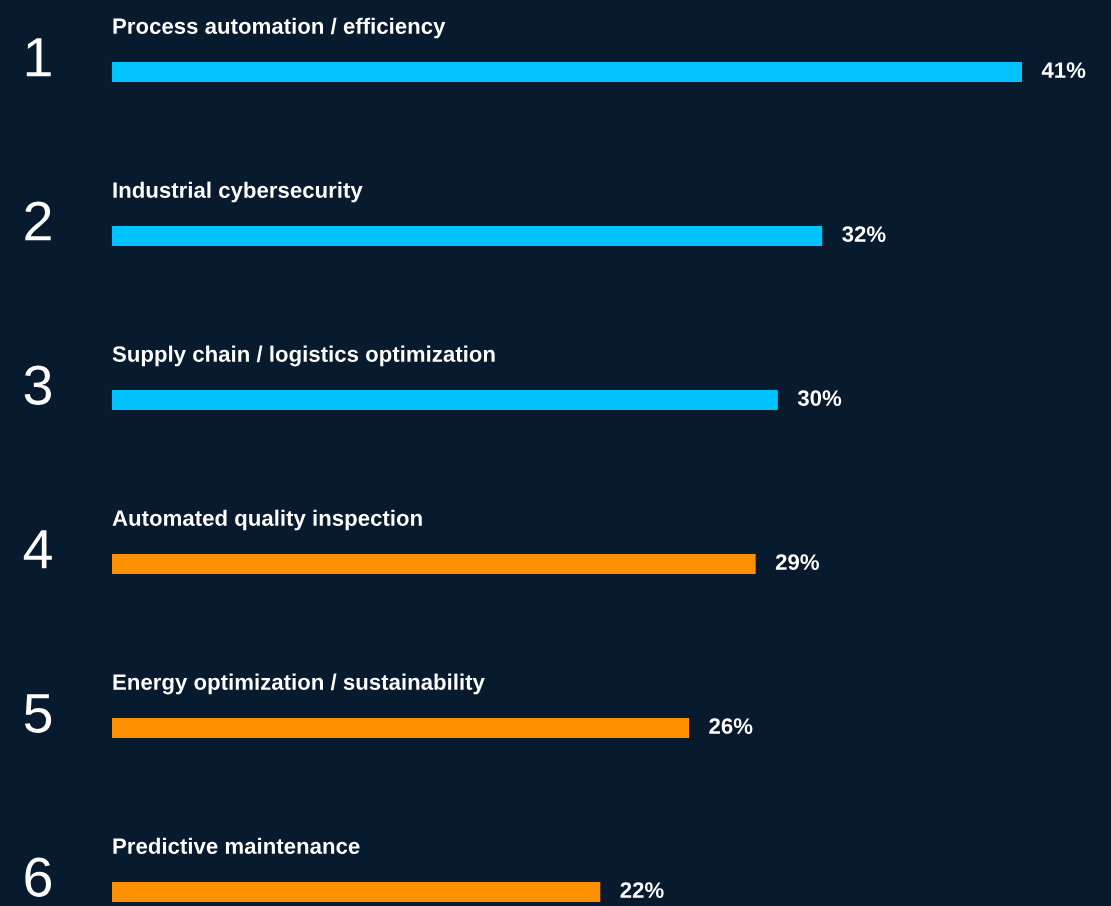 The height and width of the screenshot is (906, 1111). What do you see at coordinates (1063, 70) in the screenshot?
I see `data-label: 41%` at bounding box center [1063, 70].